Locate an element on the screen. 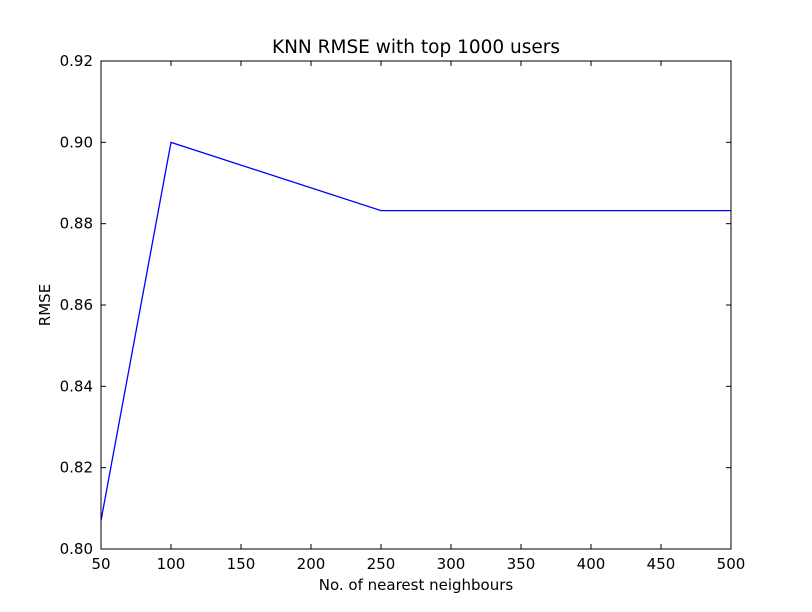 This screenshot has width=812, height=612. y-tick-label: 0.80 is located at coordinates (76, 549).